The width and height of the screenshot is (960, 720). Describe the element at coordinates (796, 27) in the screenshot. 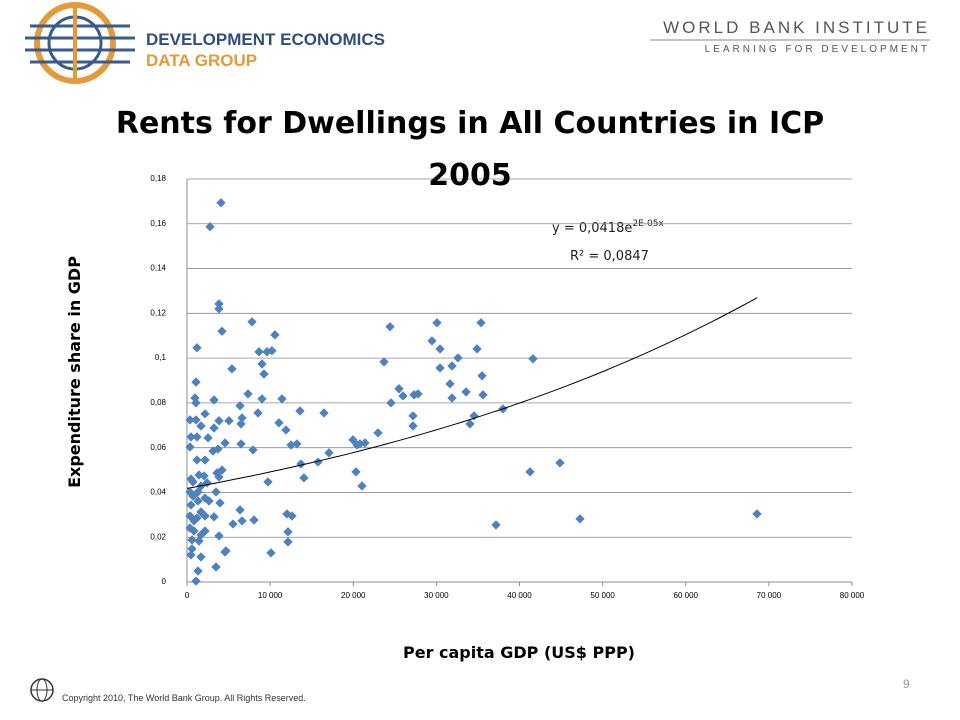

I see `institute: WORLD BANK INSTITUTE` at that location.